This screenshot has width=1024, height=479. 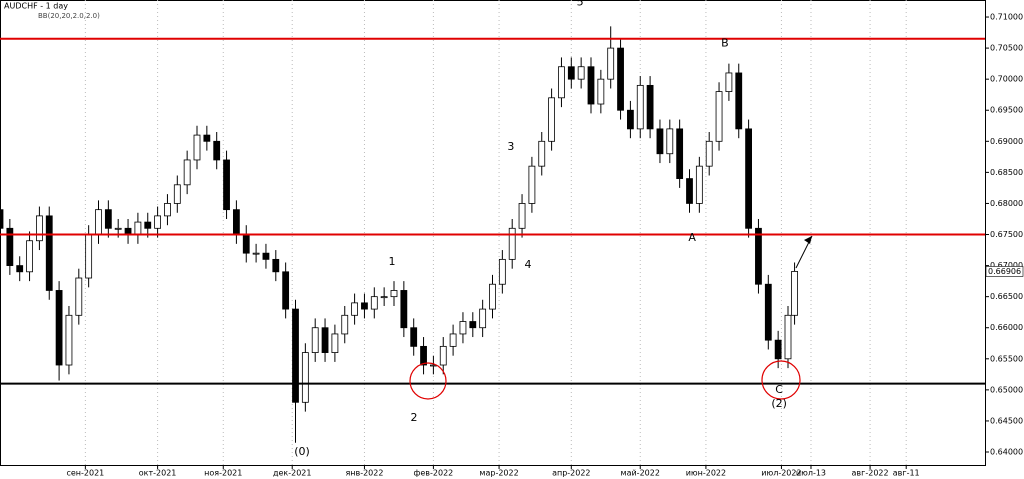 I want to click on x-tick-label: окт-2021, so click(x=158, y=473).